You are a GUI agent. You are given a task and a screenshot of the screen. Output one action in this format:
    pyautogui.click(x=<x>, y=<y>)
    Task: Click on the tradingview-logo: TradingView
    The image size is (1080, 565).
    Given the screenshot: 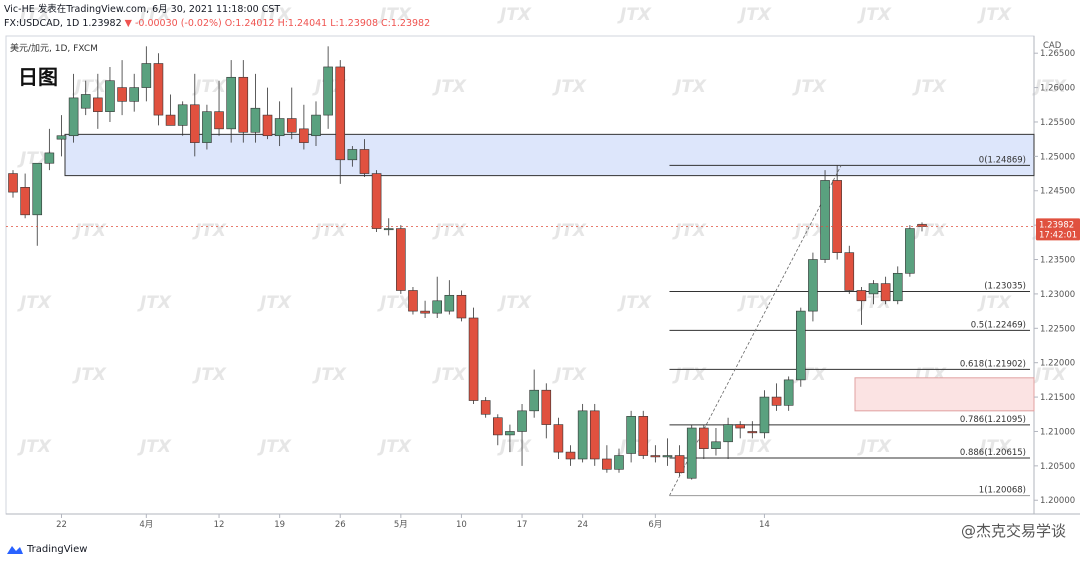 What is the action you would take?
    pyautogui.click(x=46, y=549)
    